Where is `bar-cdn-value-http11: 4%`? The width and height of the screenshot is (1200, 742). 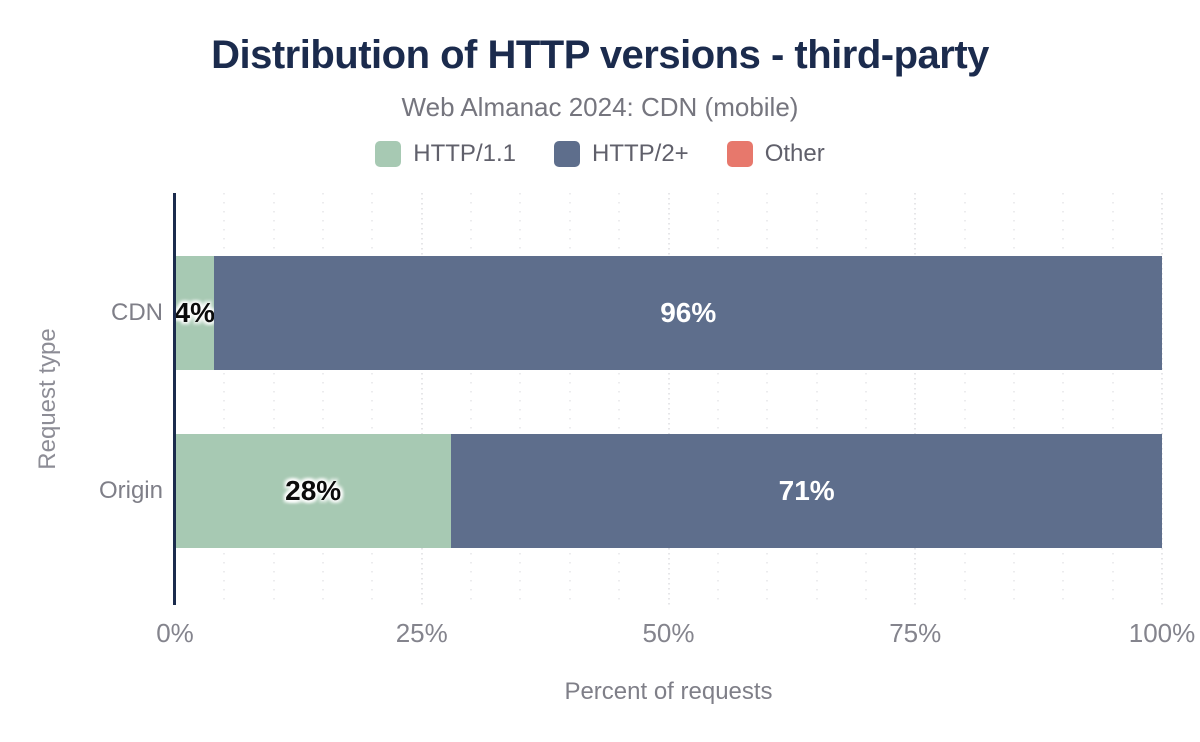
bar-cdn-value-http11: 4% is located at coordinates (194, 312).